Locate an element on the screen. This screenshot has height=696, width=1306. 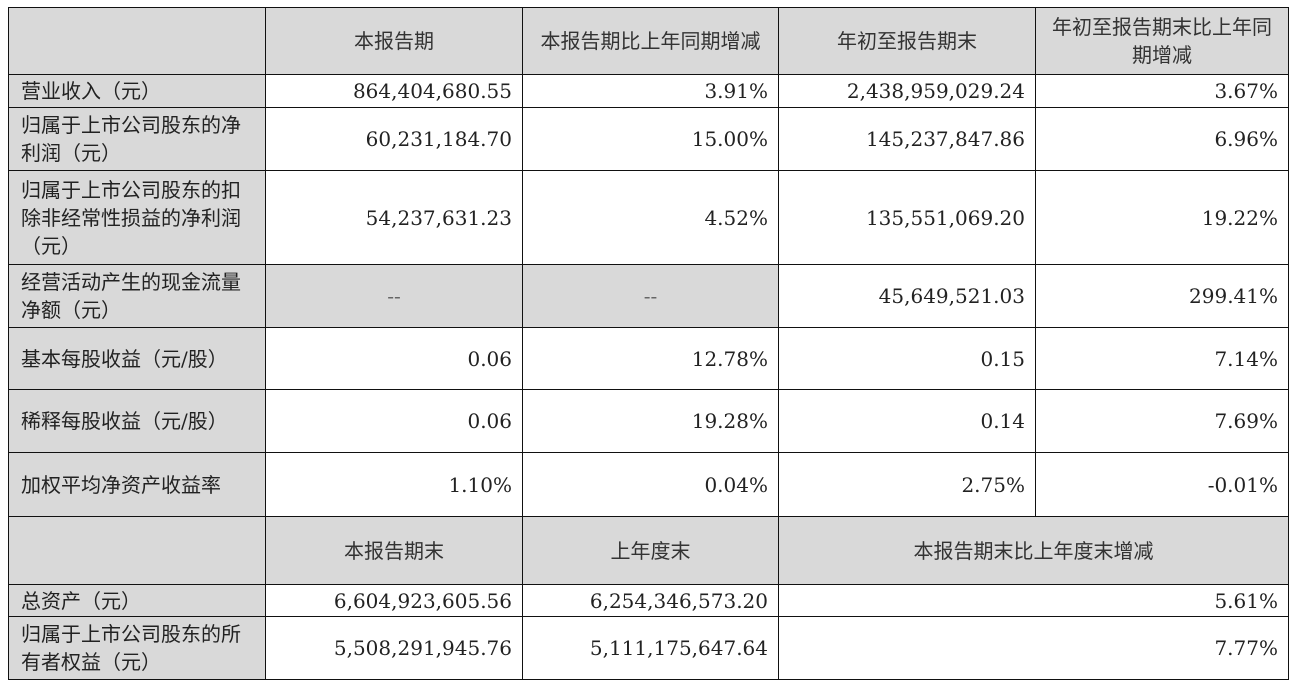
cell: 5,111,175,647.64 is located at coordinates (650, 648).